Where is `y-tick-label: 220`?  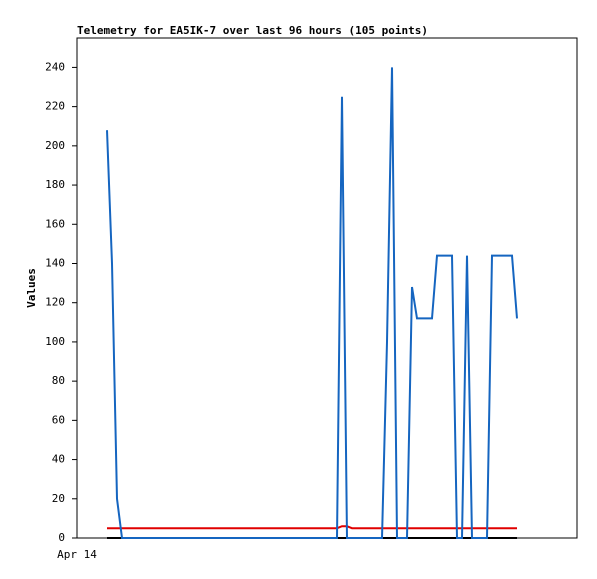 y-tick-label: 220 is located at coordinates (55, 106).